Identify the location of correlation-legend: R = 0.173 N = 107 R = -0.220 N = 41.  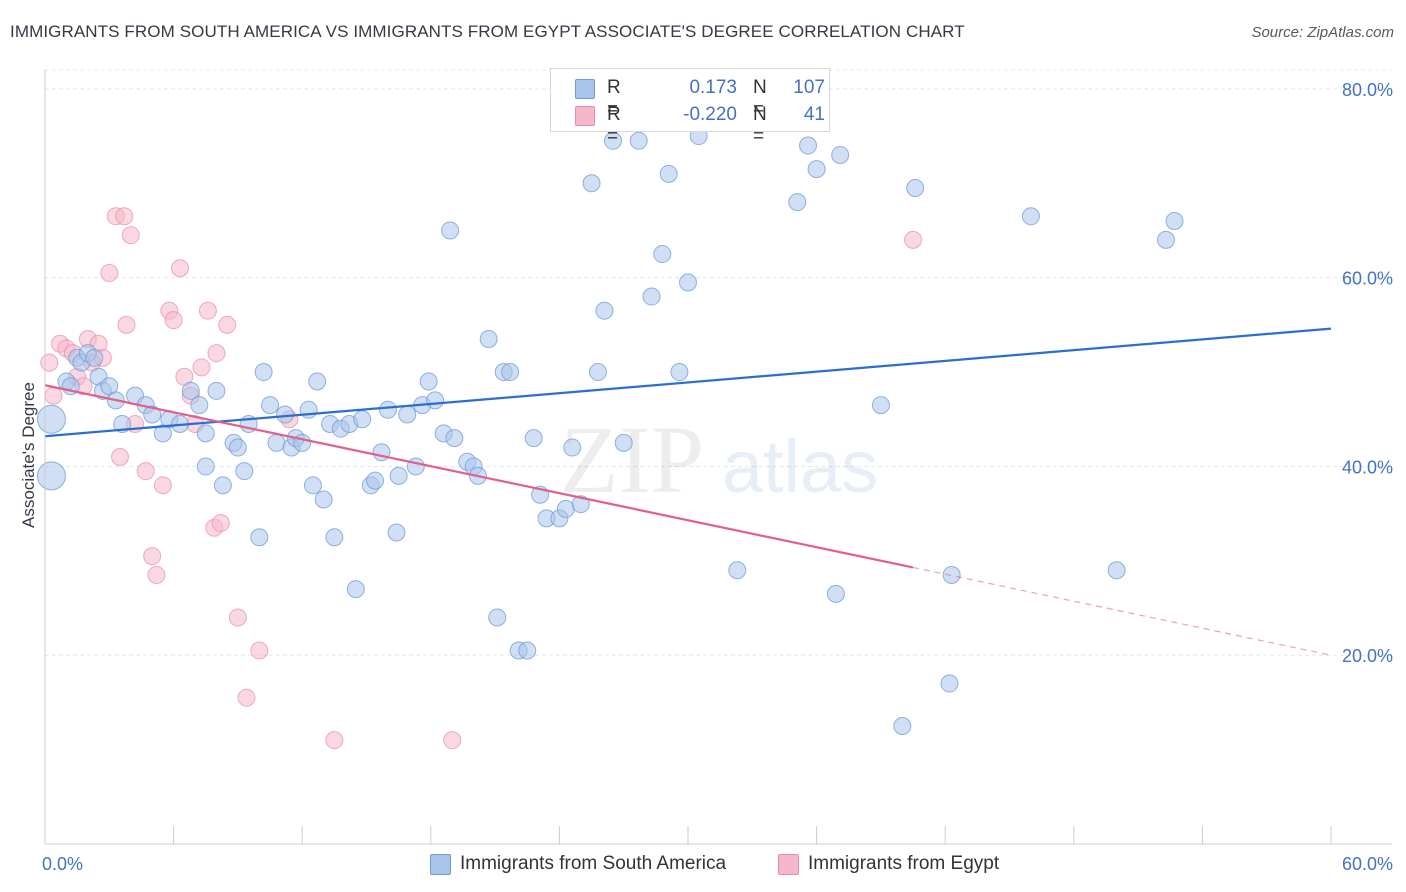
(690, 107).